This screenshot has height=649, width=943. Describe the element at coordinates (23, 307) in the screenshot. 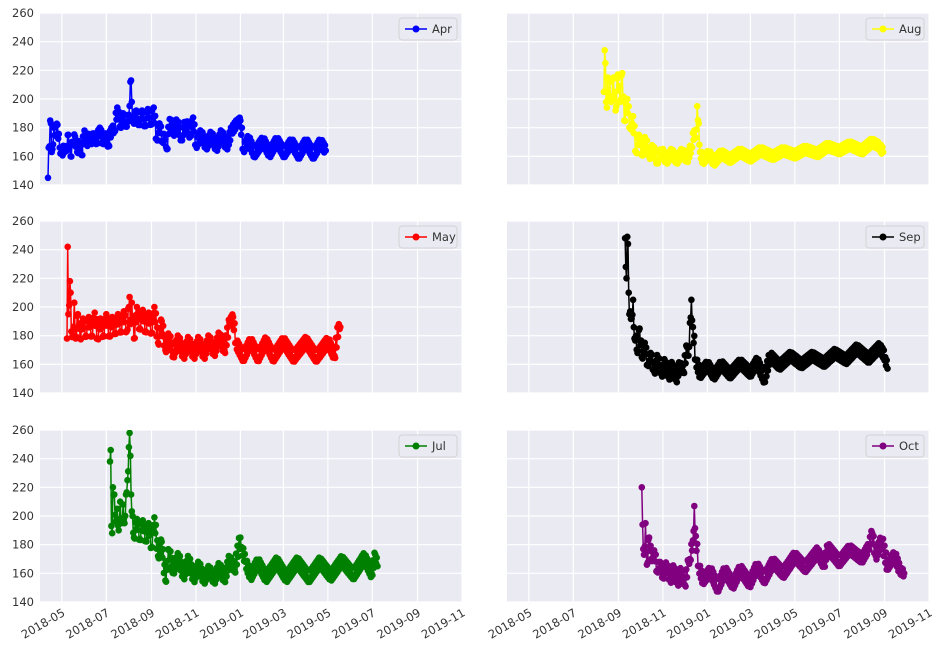

I see `y-tick-label: 200` at that location.